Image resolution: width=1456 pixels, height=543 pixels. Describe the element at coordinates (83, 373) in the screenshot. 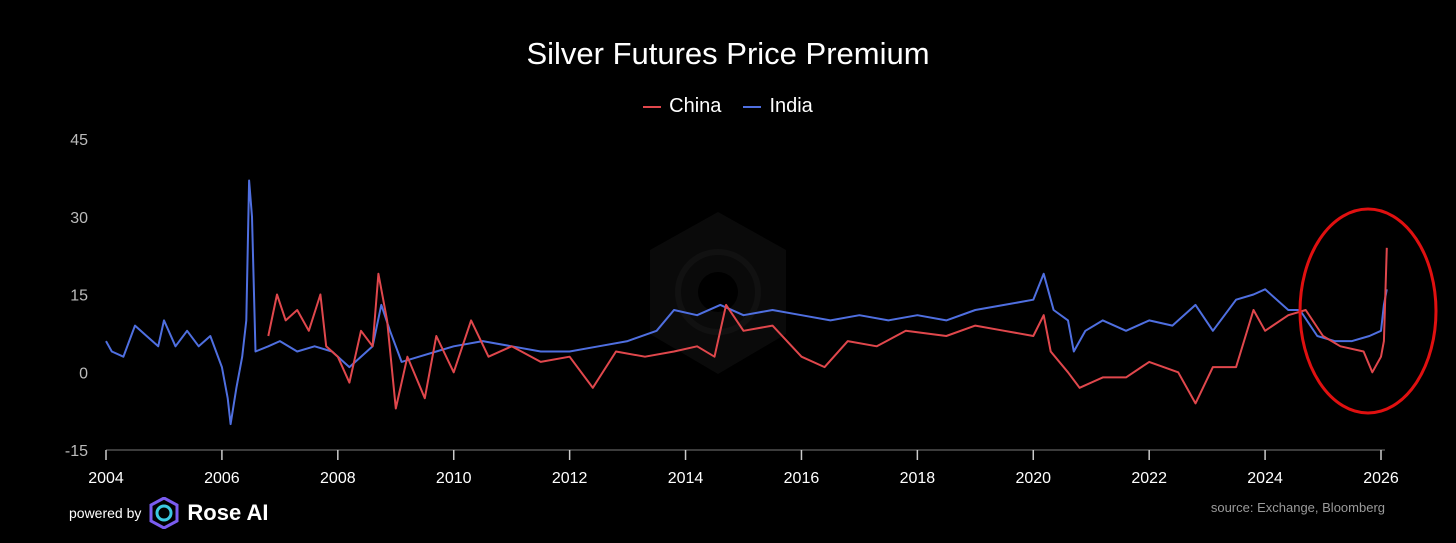

I see `y-tick-label: 0` at that location.